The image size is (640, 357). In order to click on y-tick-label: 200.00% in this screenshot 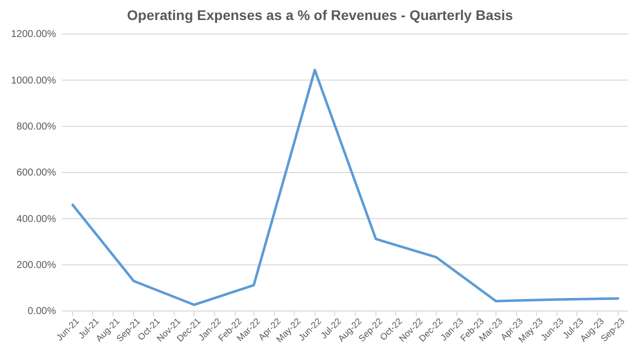, I will do `click(36, 266)`.